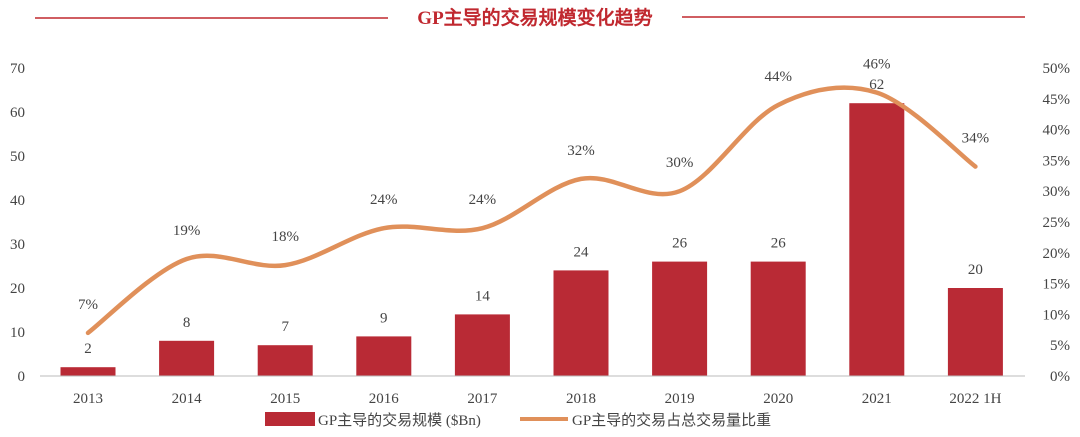  I want to click on legend-bar-label: GP主导的交易规模 ($Bn), so click(399, 420).